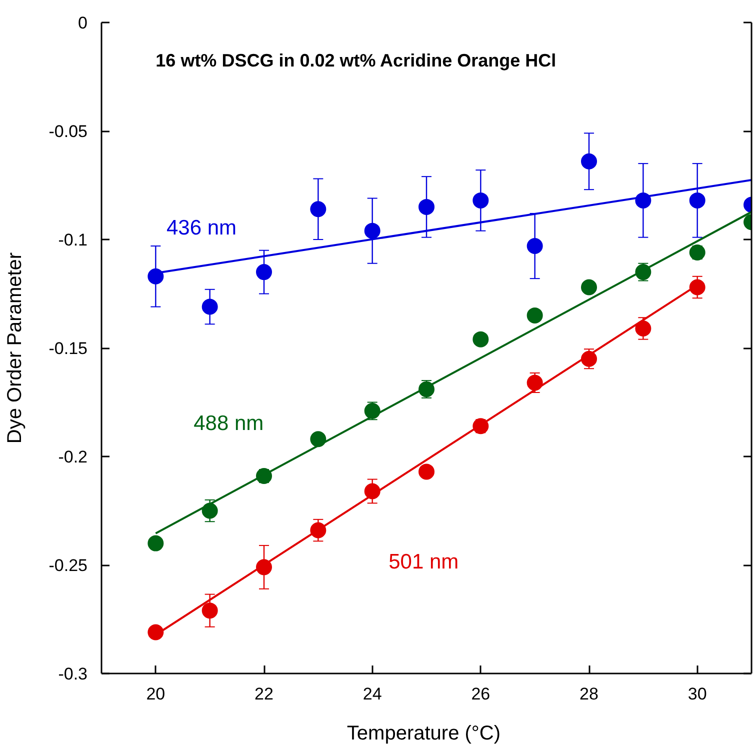 This screenshot has height=747, width=753. Describe the element at coordinates (423, 562) in the screenshot. I see `text: 501 nm` at that location.